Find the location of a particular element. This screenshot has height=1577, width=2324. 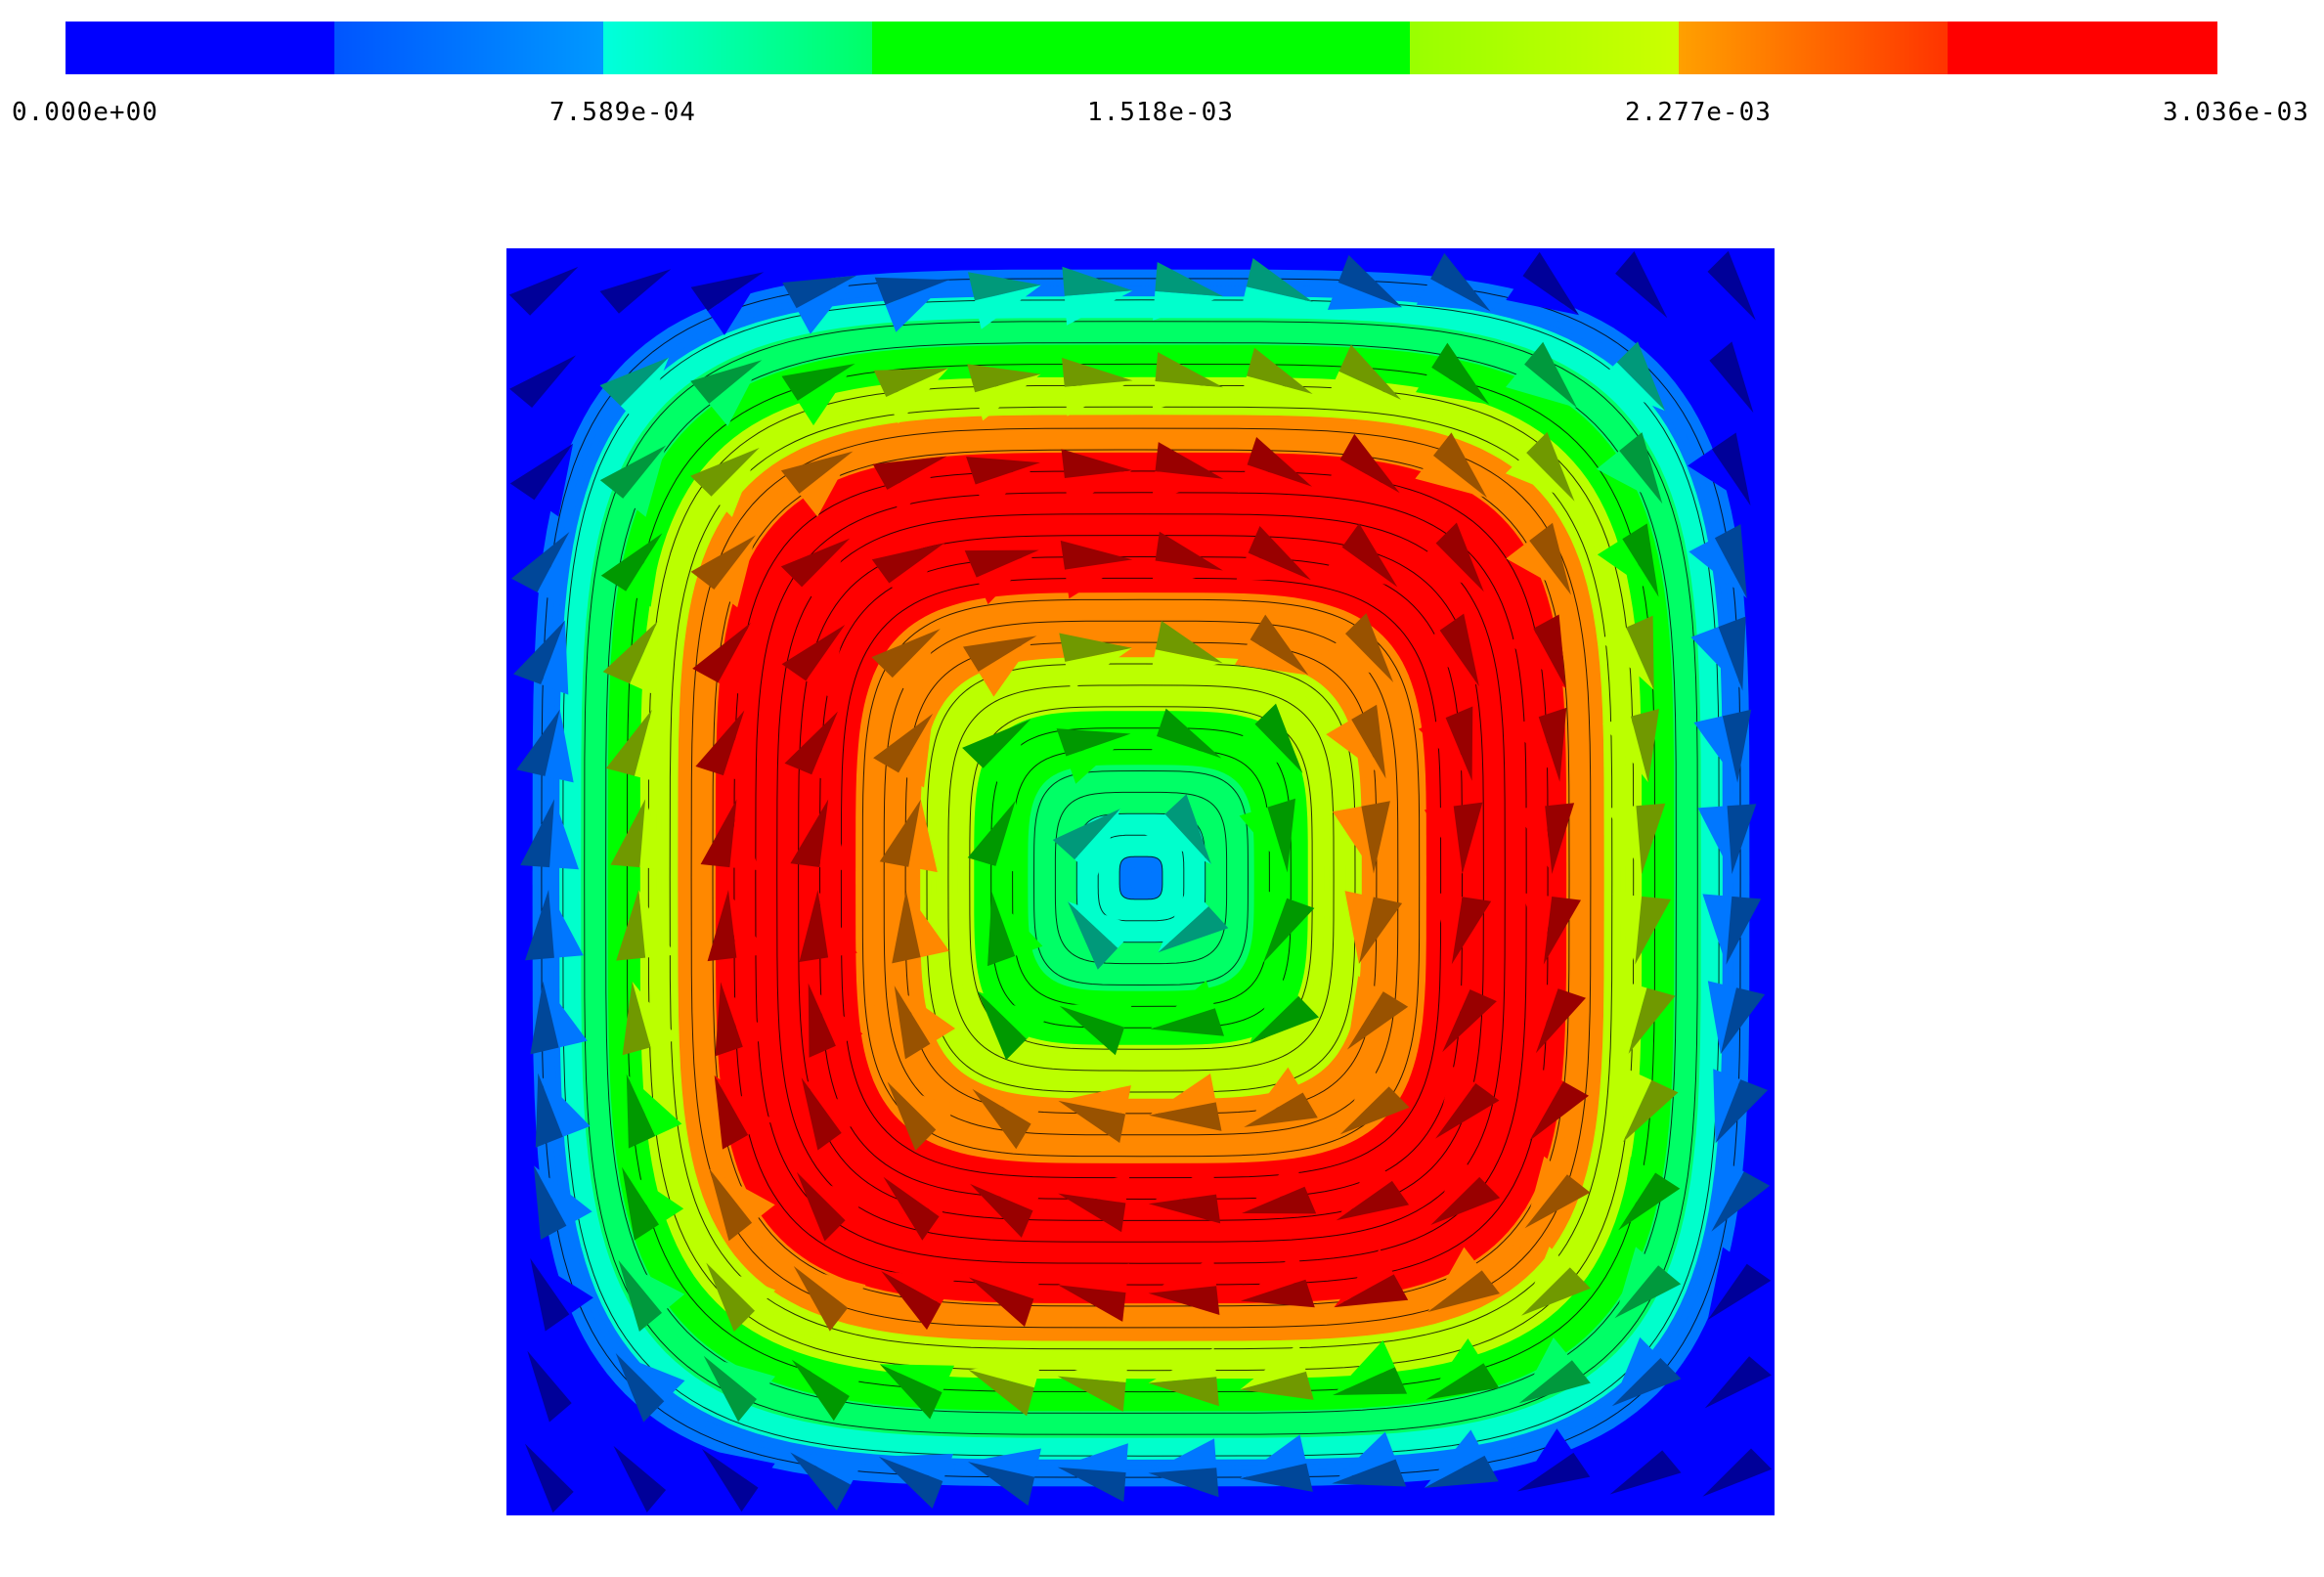

colorbar-tick-label: 2.277e-03 is located at coordinates (1698, 112).